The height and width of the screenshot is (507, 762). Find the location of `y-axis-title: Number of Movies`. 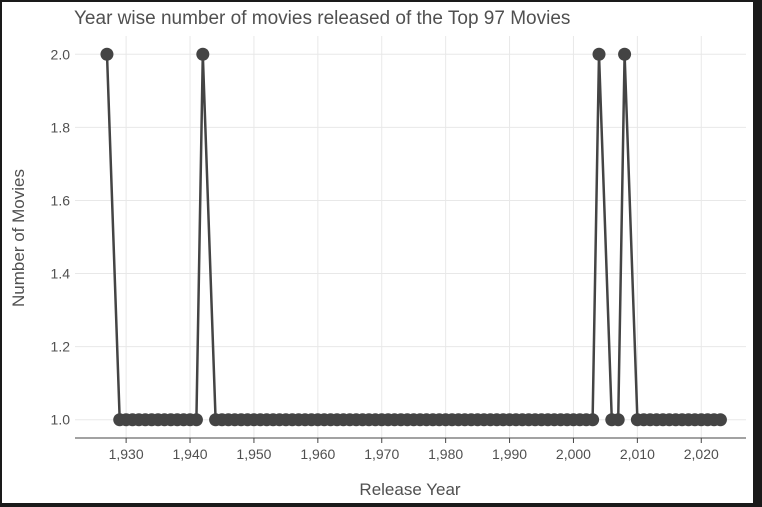

y-axis-title: Number of Movies is located at coordinates (18, 238).